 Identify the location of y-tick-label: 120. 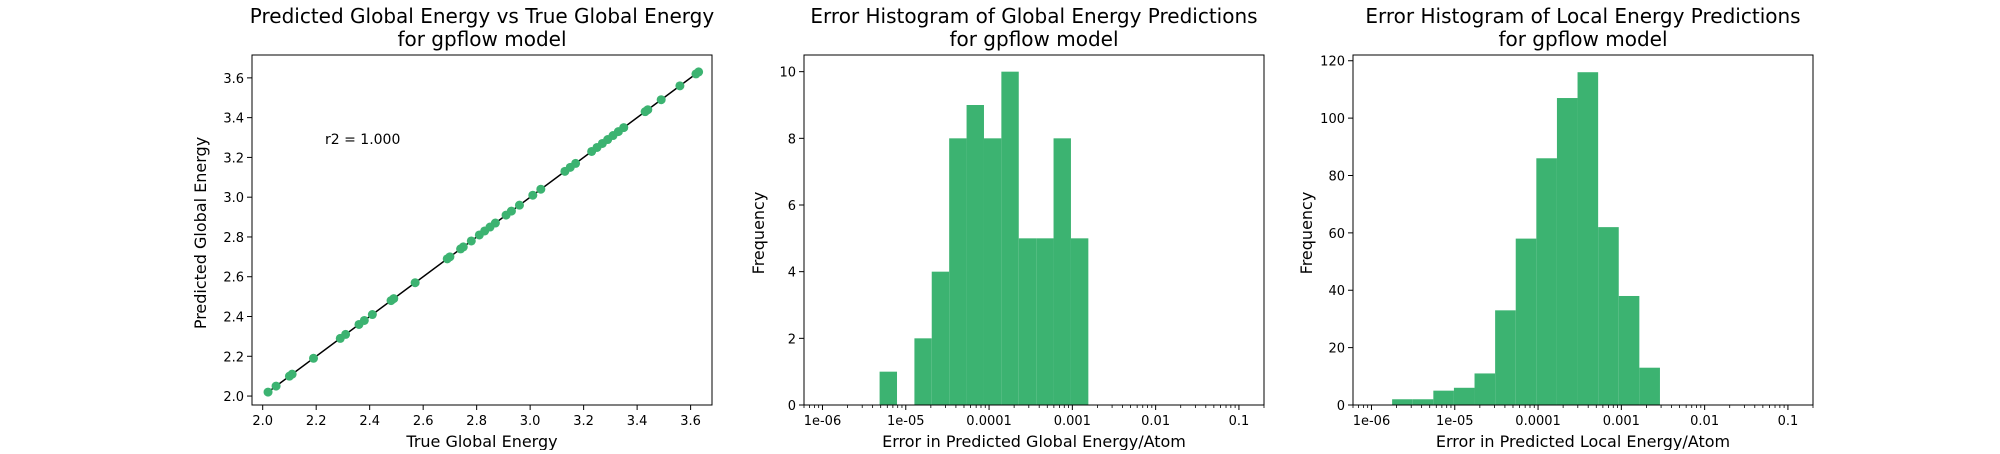
(1332, 62).